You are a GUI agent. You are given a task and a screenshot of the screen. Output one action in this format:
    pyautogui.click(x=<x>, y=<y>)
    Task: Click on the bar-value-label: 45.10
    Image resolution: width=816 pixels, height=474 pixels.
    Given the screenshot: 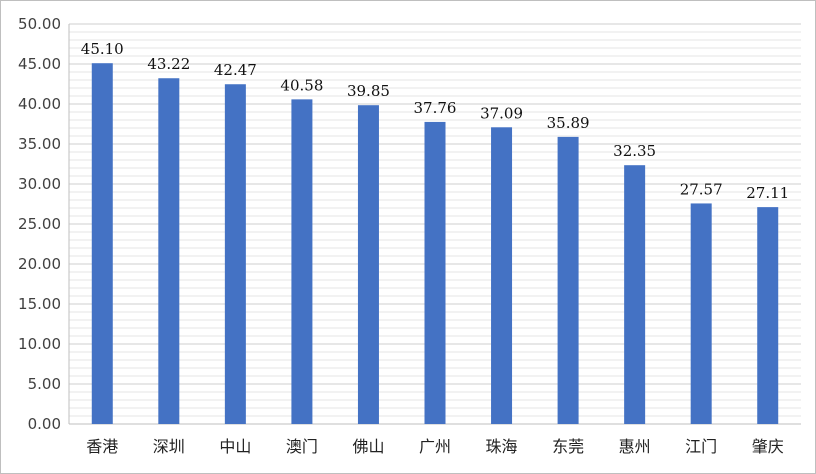 What is the action you would take?
    pyautogui.click(x=102, y=49)
    